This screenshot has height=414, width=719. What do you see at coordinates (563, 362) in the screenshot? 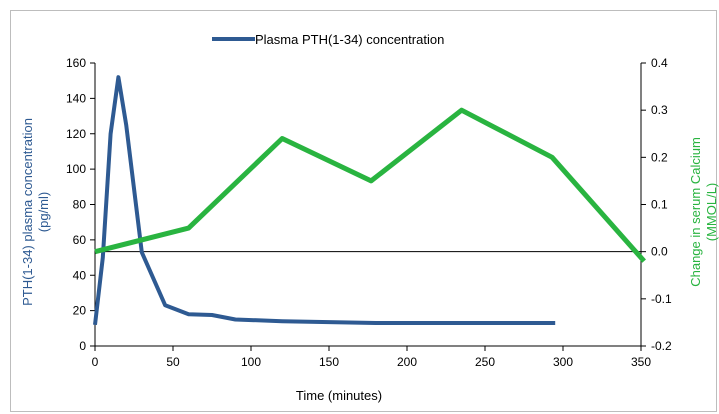
I see `x-tick-label: 300` at bounding box center [563, 362].